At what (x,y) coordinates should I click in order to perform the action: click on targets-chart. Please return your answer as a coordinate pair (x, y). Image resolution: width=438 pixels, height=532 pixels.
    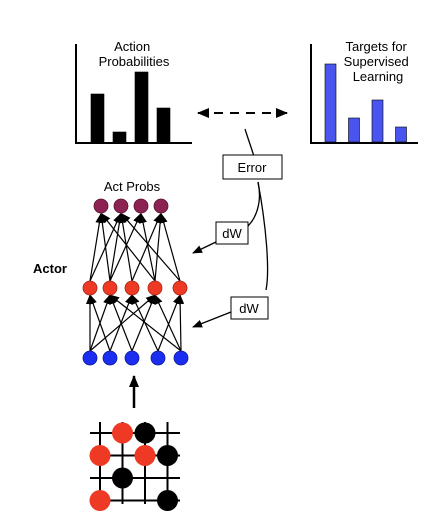
    Looking at the image, I should click on (364, 94).